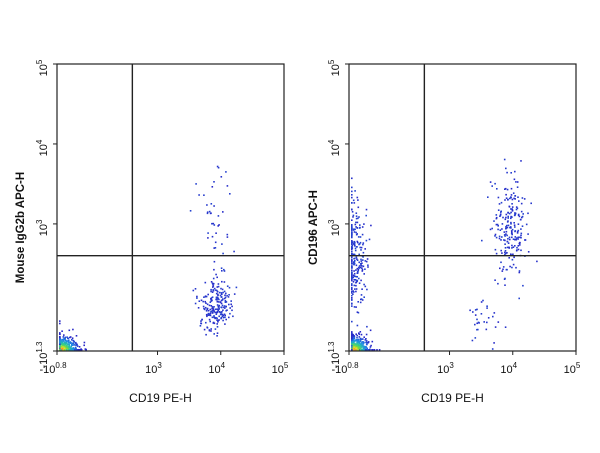 This screenshot has width=600, height=453. Describe the element at coordinates (334, 355) in the screenshot. I see `y-tick-label: -101.3` at that location.